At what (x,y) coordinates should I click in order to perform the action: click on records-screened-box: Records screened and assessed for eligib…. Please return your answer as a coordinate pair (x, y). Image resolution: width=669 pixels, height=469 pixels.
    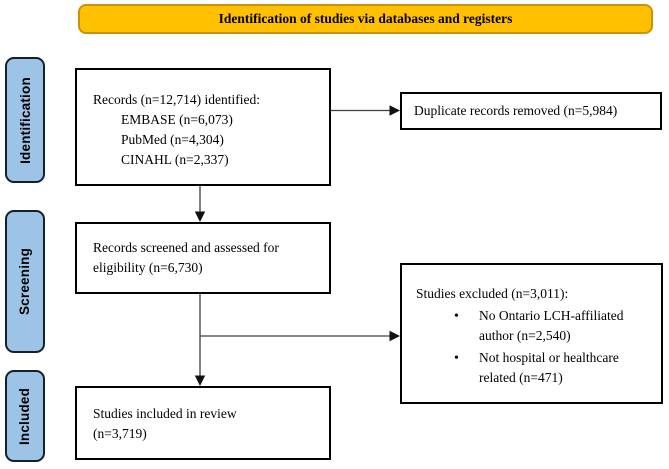
    Looking at the image, I should click on (203, 258).